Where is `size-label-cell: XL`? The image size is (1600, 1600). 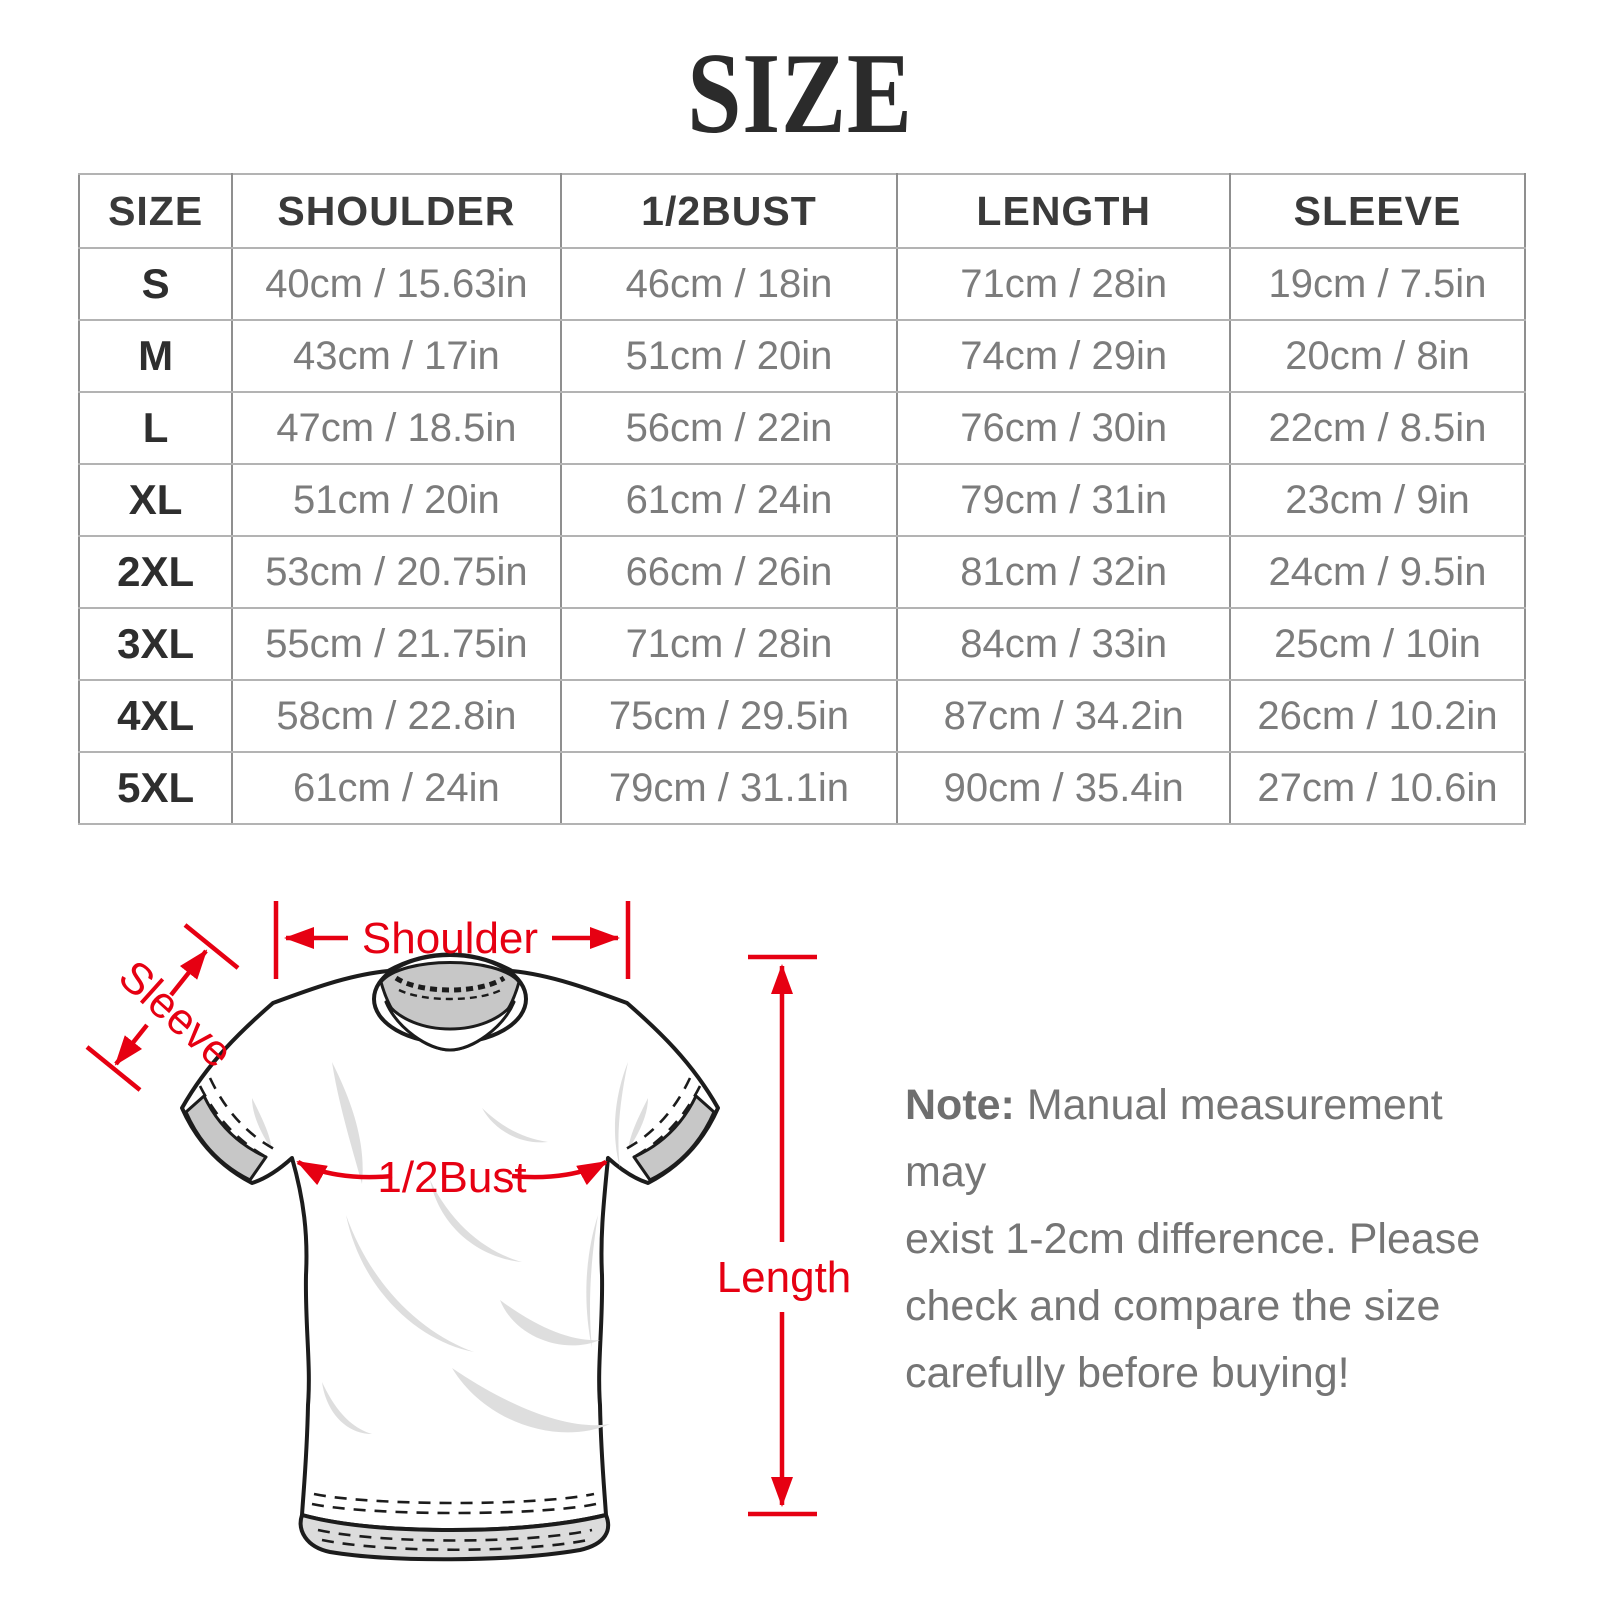
size-label-cell: XL is located at coordinates (155, 500).